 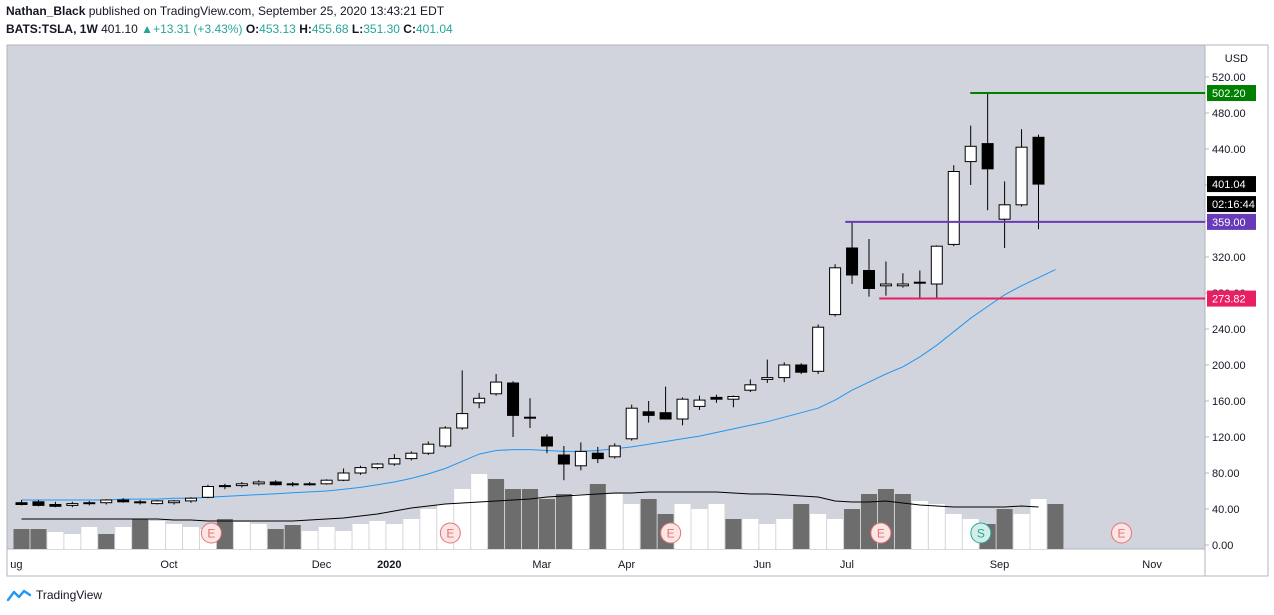 What do you see at coordinates (1236, 310) in the screenshot?
I see `price-axis-area` at bounding box center [1236, 310].